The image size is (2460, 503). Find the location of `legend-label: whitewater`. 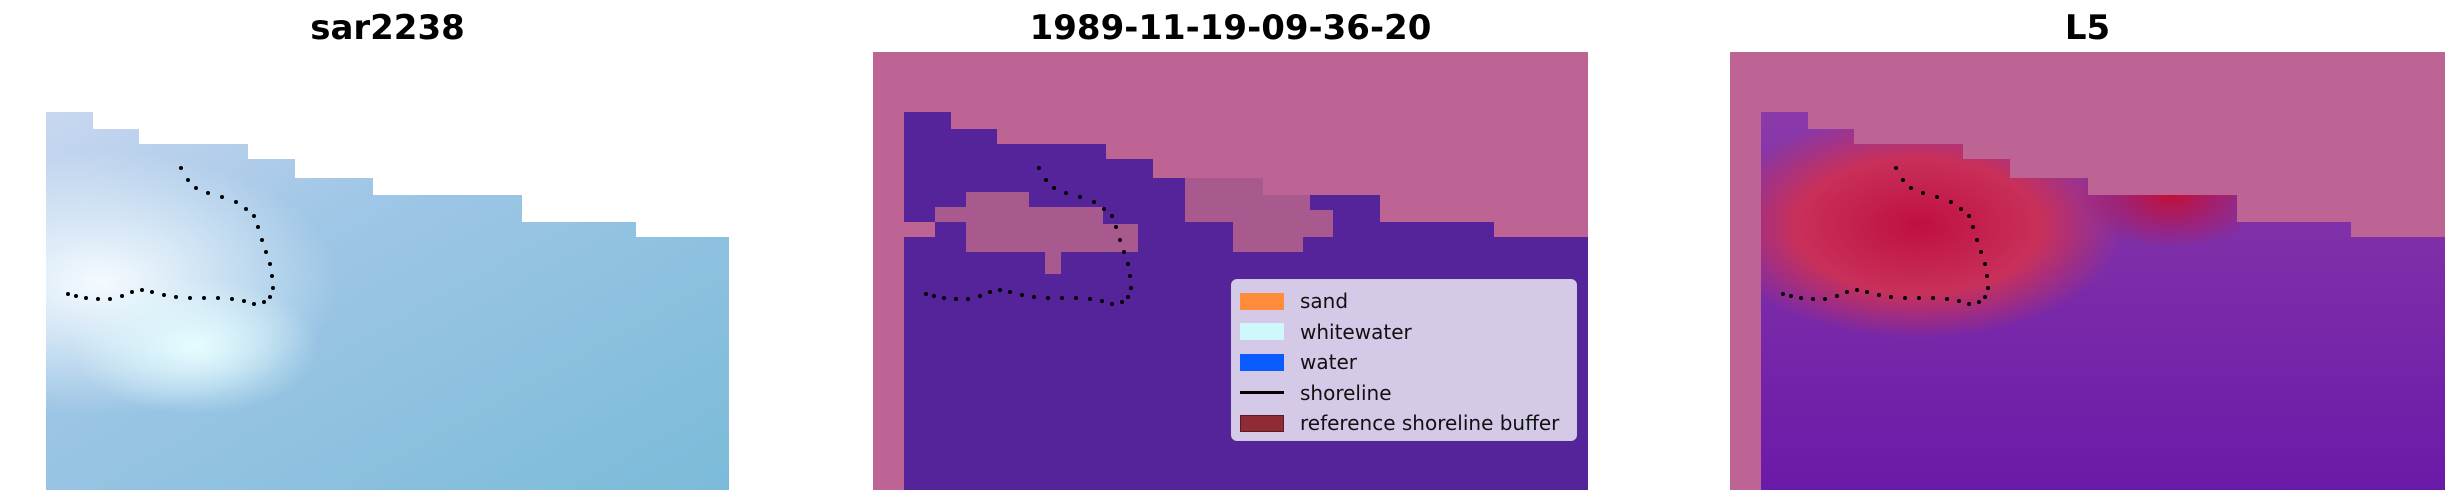

legend-label: whitewater is located at coordinates (1356, 331).